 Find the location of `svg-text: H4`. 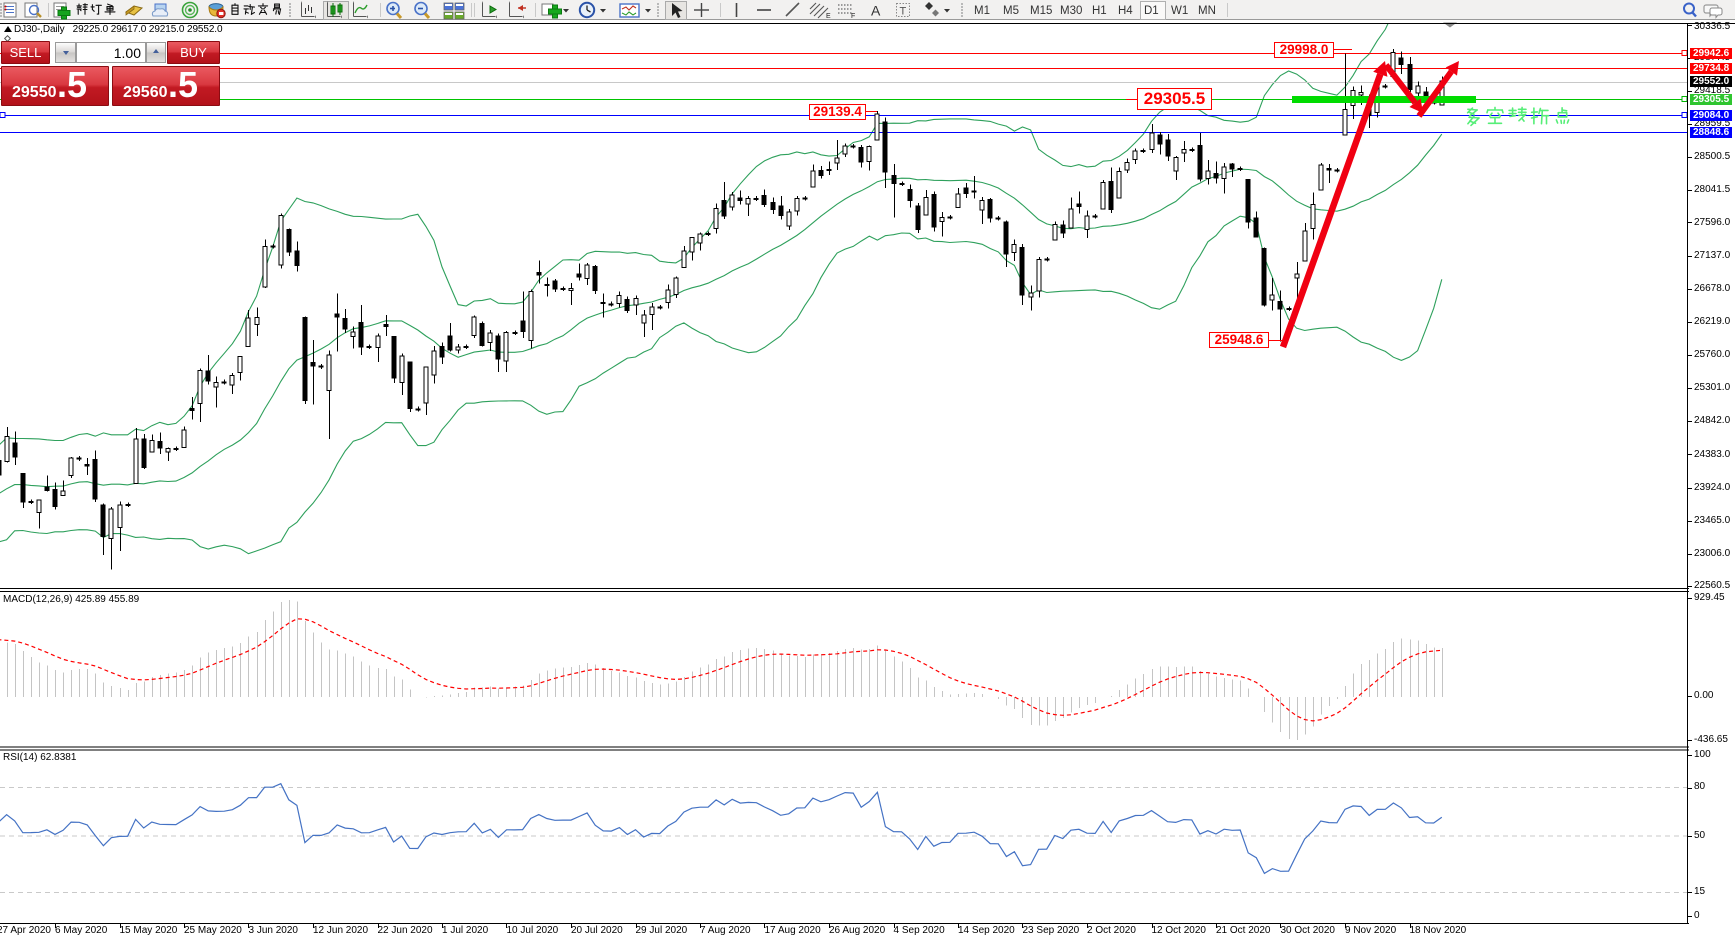

svg-text: H4 is located at coordinates (1125, 11).